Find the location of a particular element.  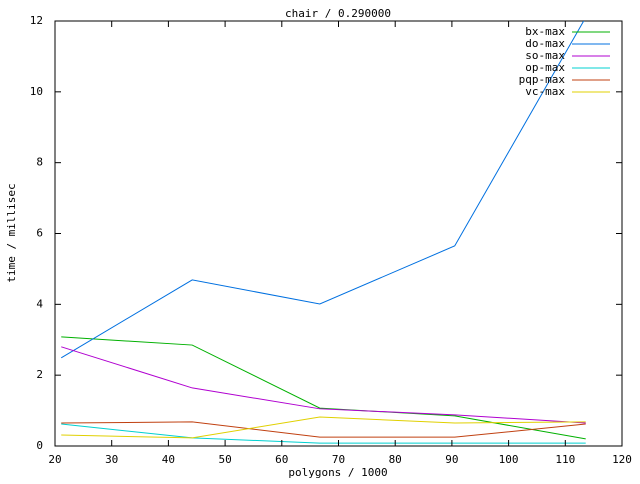

y-tick-label: 8 is located at coordinates (39, 162).